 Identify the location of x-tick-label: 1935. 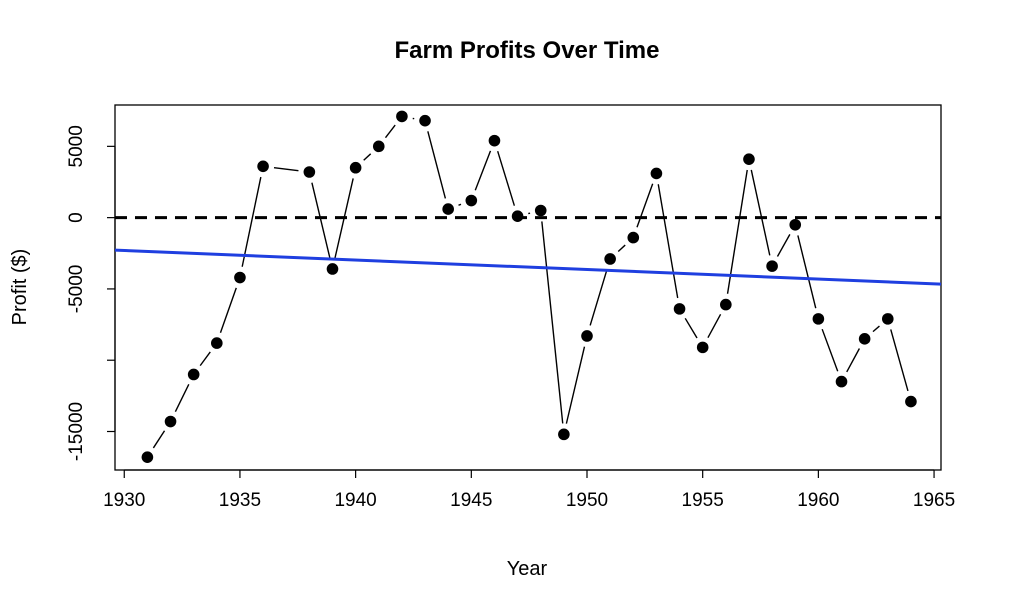
(240, 500).